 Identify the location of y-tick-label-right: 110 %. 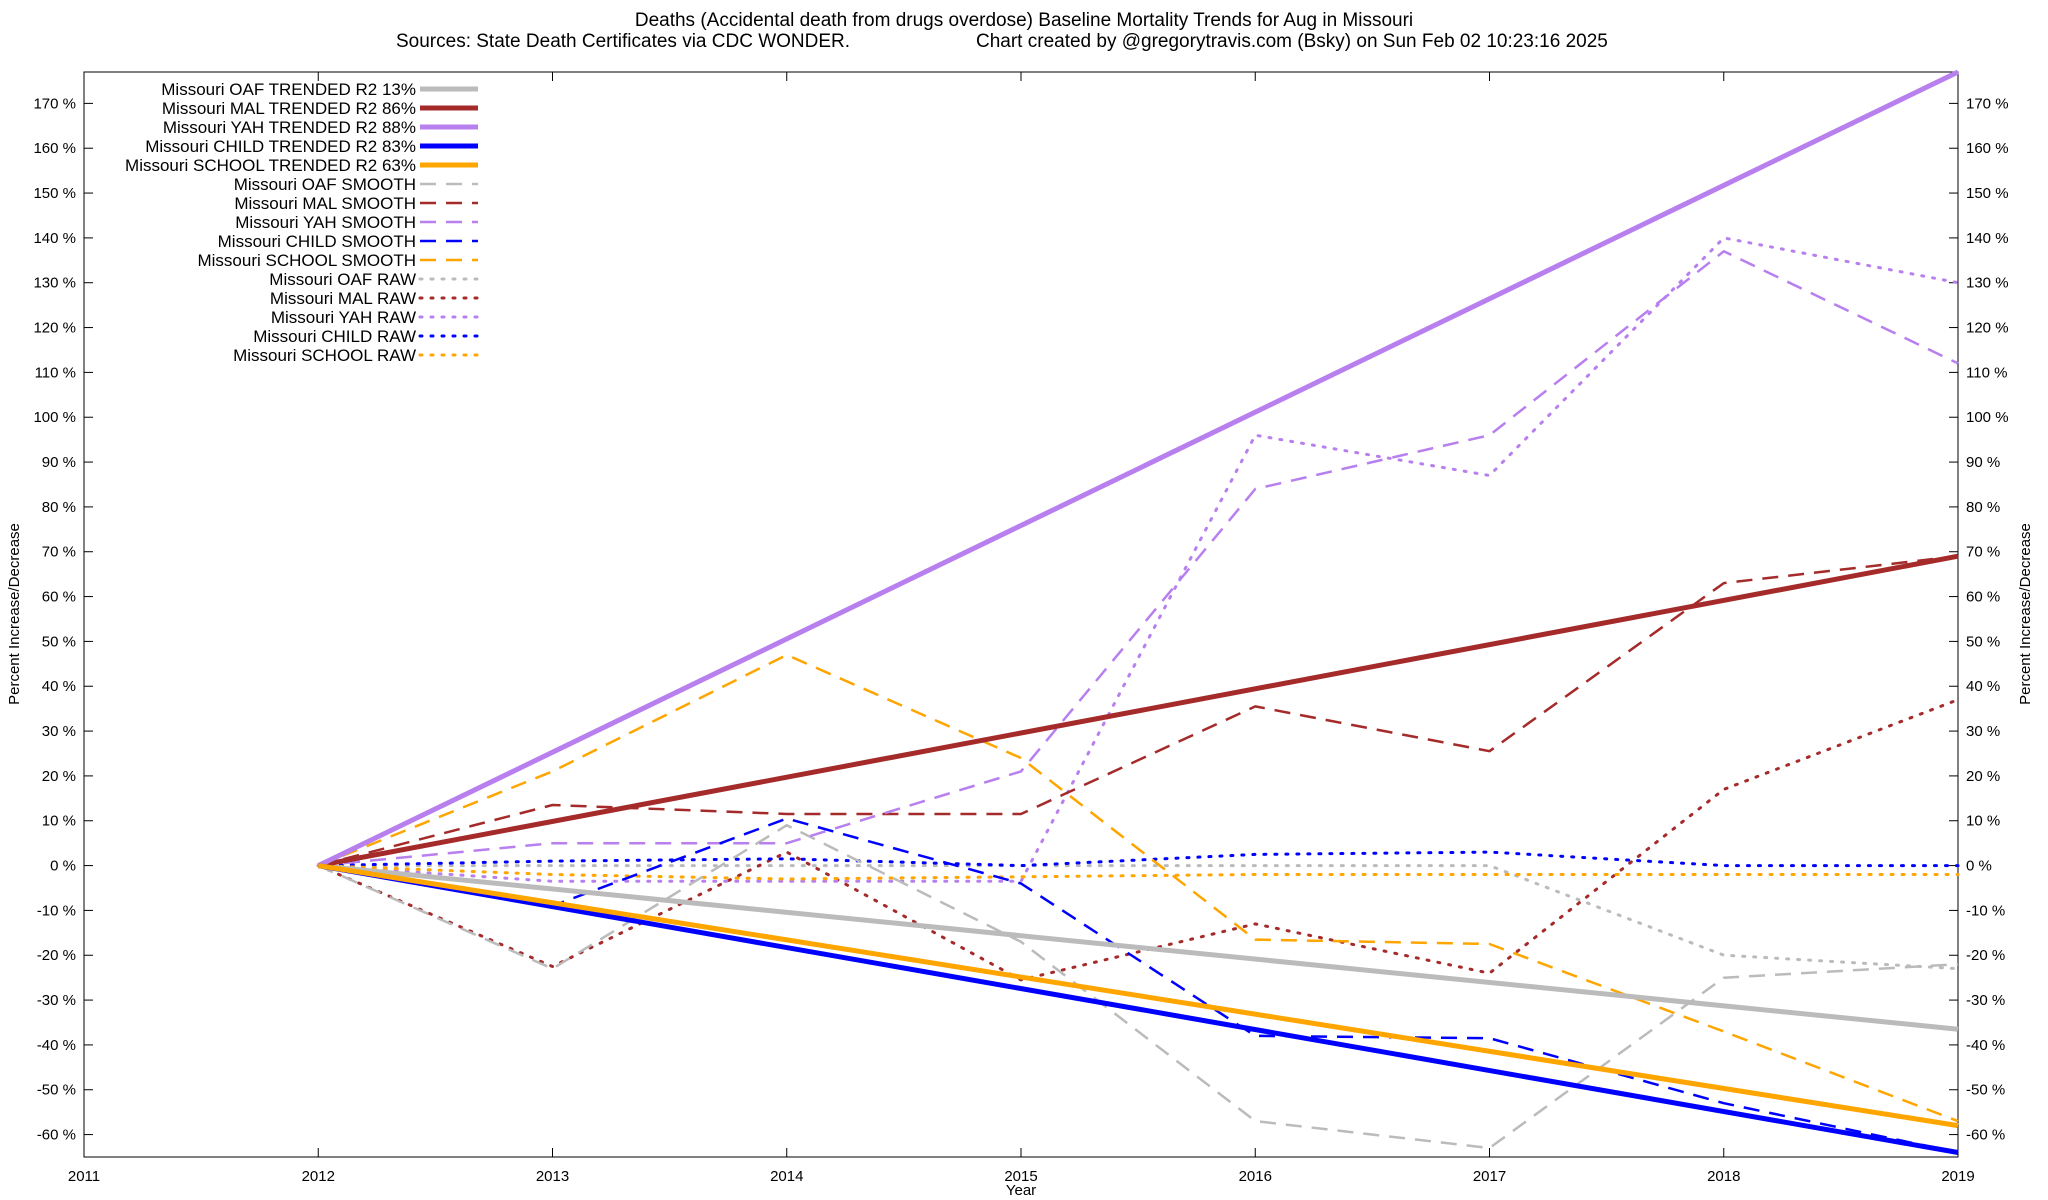
(1986, 372).